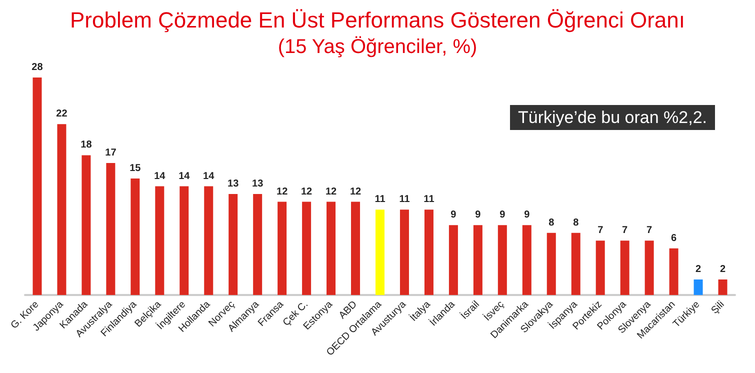 The height and width of the screenshot is (373, 755). What do you see at coordinates (136, 168) in the screenshot?
I see `data-label: 15` at bounding box center [136, 168].